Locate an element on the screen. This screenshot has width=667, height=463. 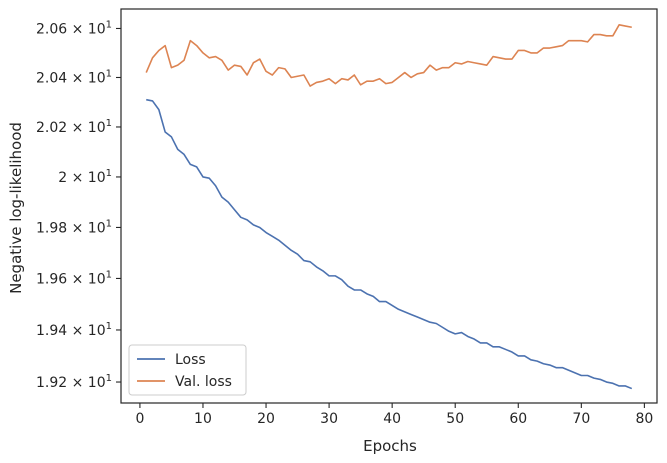
y-tick-label-7: 2.06 × 10¹ is located at coordinates (74, 28).